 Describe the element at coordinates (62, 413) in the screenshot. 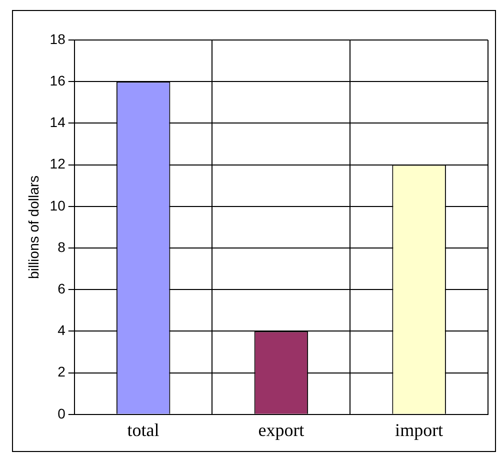

I see `y-tick-label: 0` at that location.